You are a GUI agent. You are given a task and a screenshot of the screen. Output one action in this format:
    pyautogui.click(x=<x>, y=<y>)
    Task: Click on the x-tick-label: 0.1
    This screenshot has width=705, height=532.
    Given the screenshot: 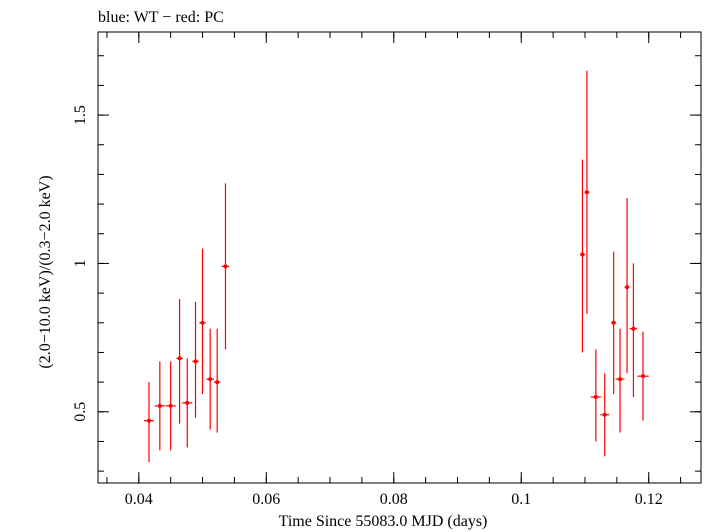 What is the action you would take?
    pyautogui.click(x=521, y=499)
    